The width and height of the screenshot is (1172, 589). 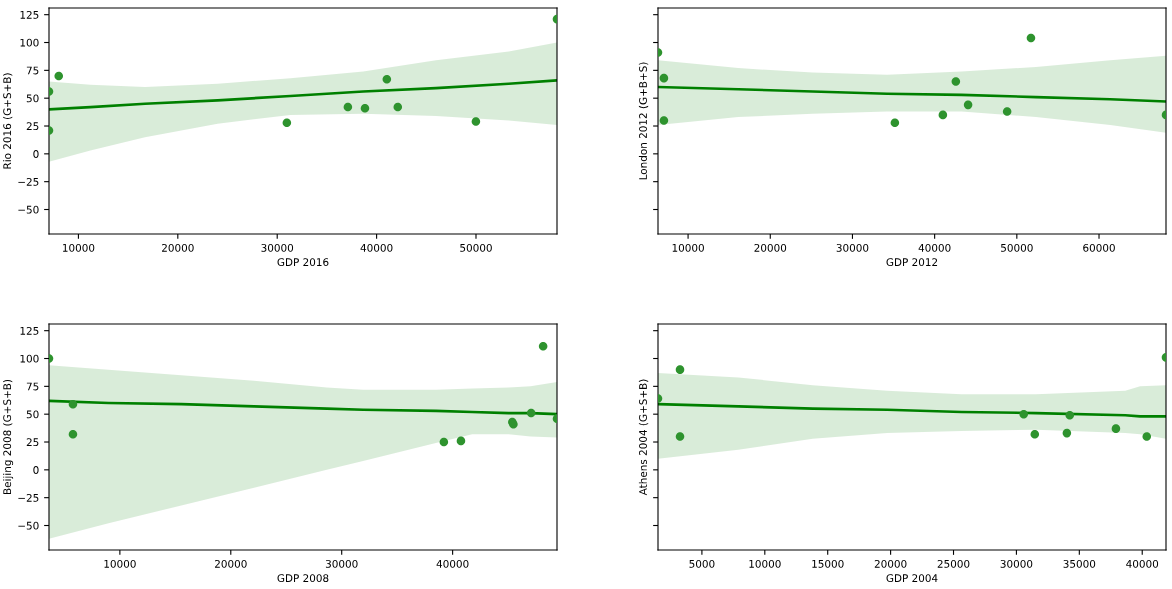 What do you see at coordinates (912, 578) in the screenshot?
I see `x-axis-title: GDP 2004` at bounding box center [912, 578].